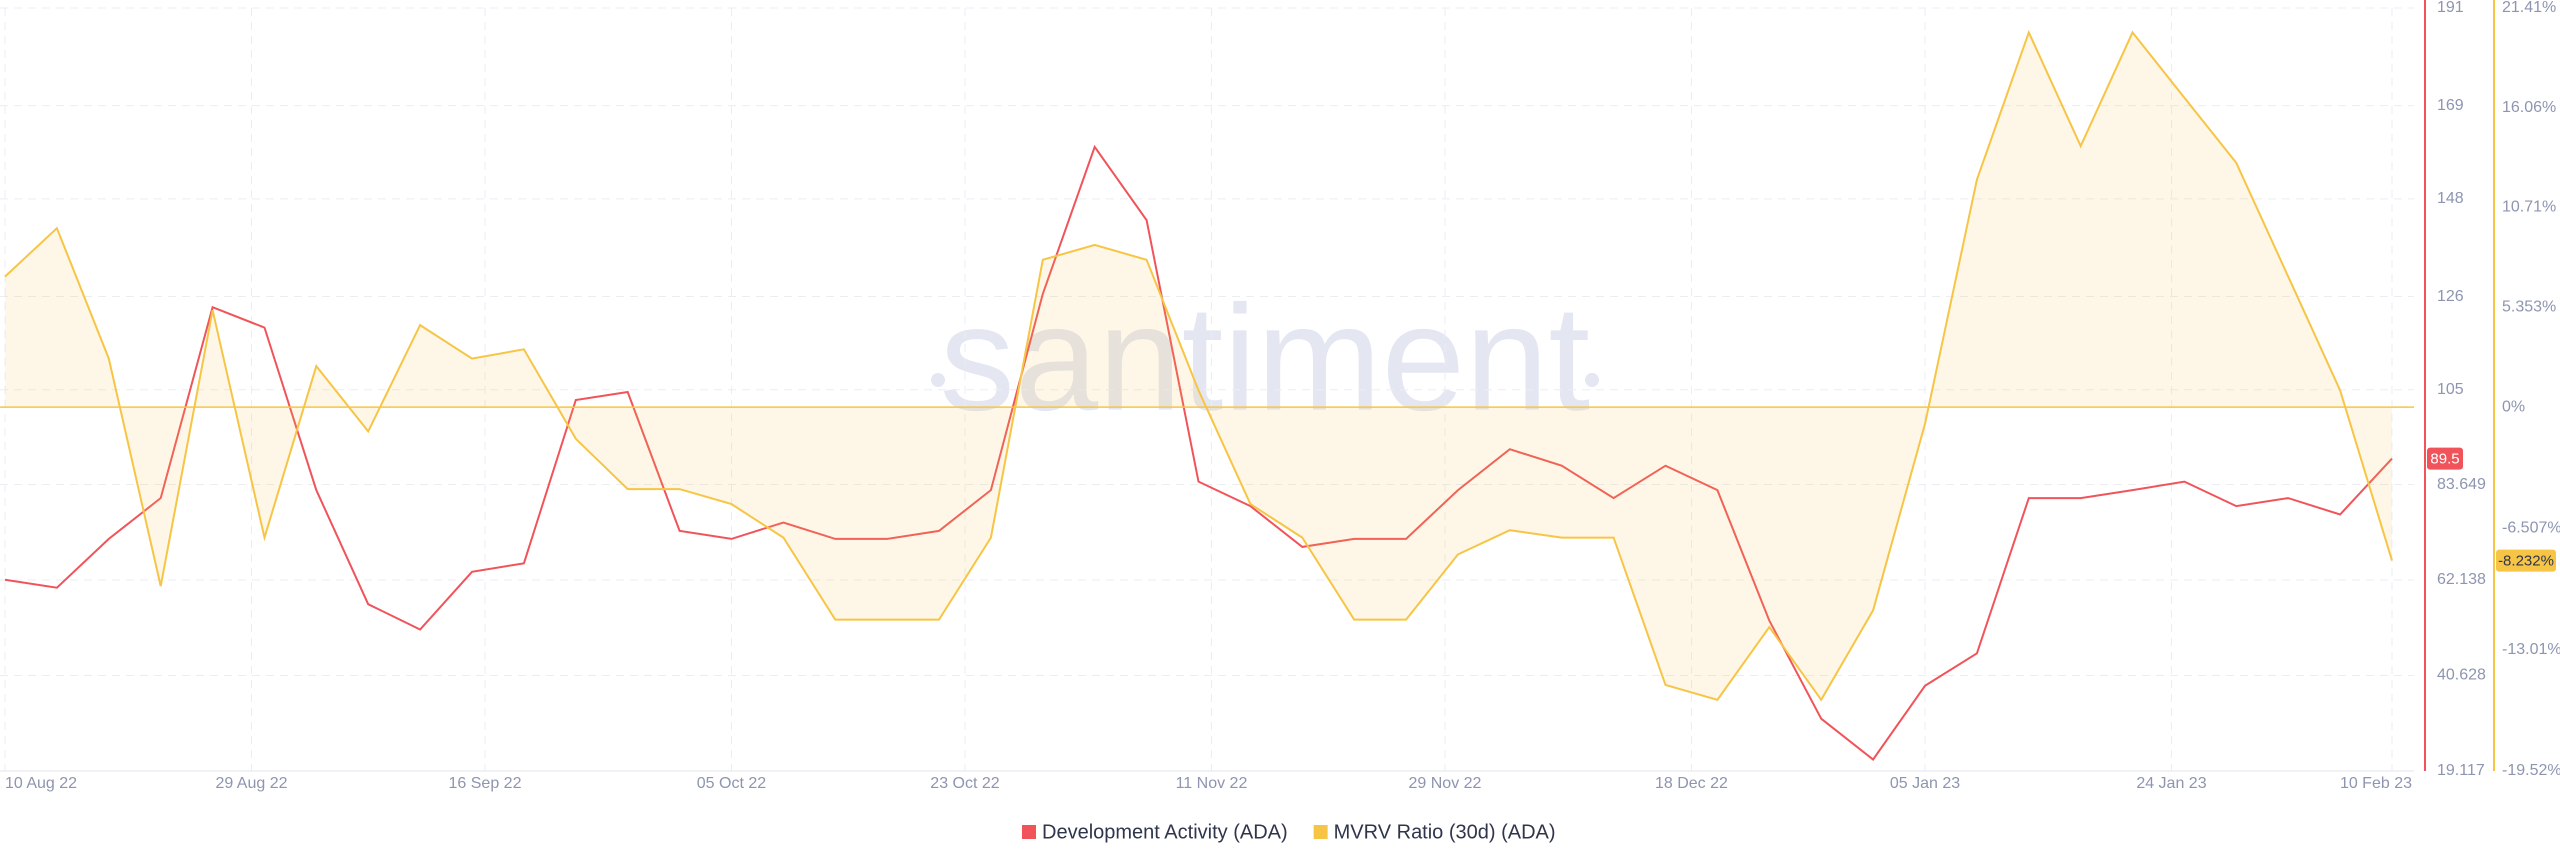  I want to click on y-tick-label: 19.117, so click(2461, 770).